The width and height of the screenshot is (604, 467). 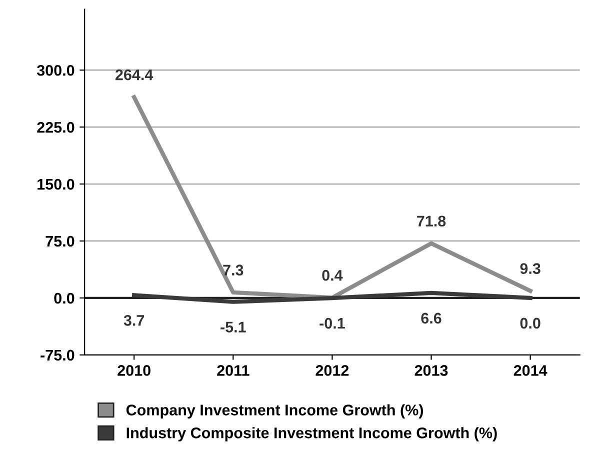 I want to click on data-label: -5.1, so click(x=233, y=327).